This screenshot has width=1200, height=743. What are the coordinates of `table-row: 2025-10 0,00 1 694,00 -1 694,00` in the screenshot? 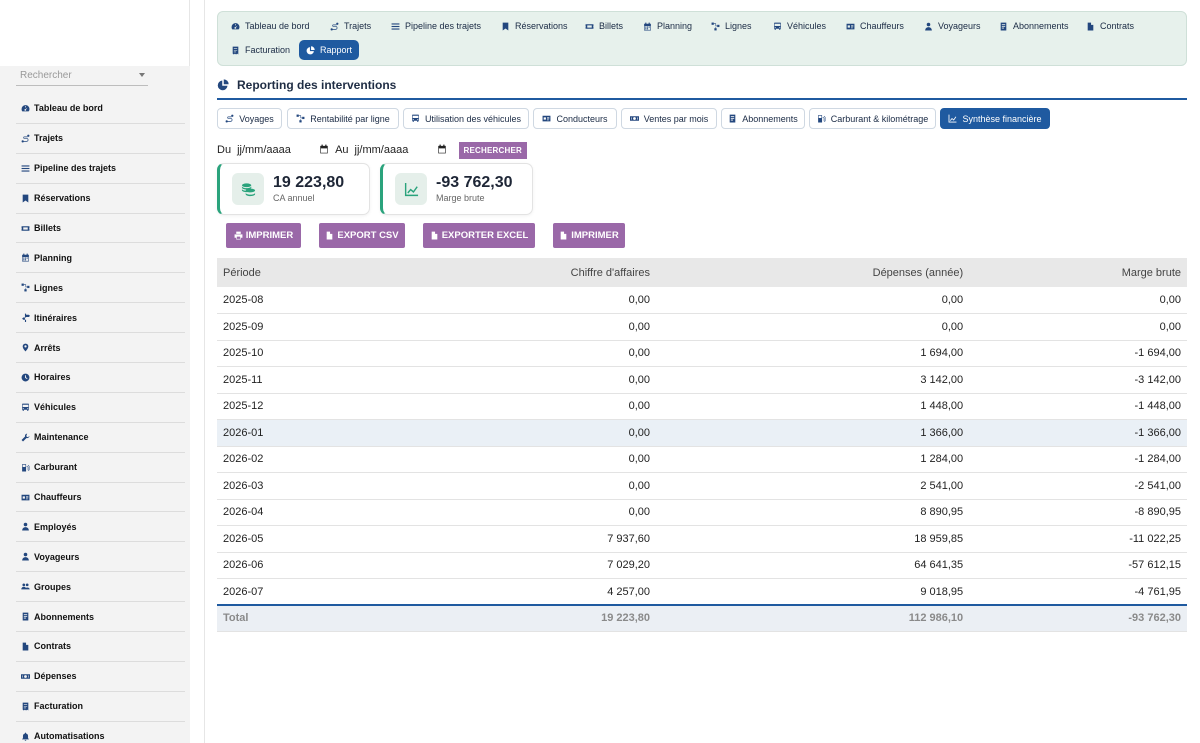 It's located at (702, 353).